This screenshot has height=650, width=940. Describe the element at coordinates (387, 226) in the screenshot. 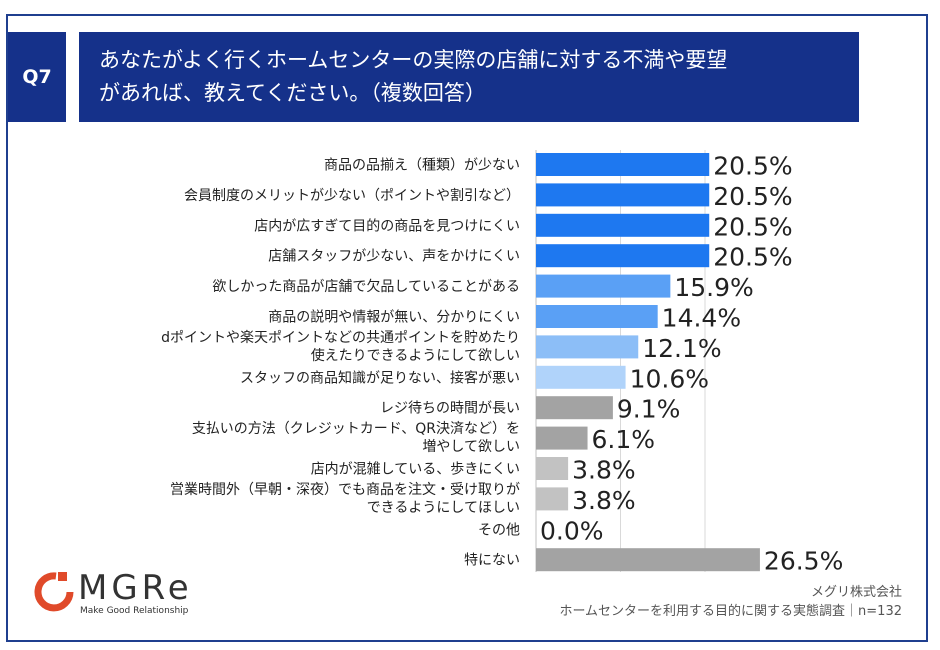

I see `category-label: 店内が広すぎて目的の商品を見つけにくい` at that location.